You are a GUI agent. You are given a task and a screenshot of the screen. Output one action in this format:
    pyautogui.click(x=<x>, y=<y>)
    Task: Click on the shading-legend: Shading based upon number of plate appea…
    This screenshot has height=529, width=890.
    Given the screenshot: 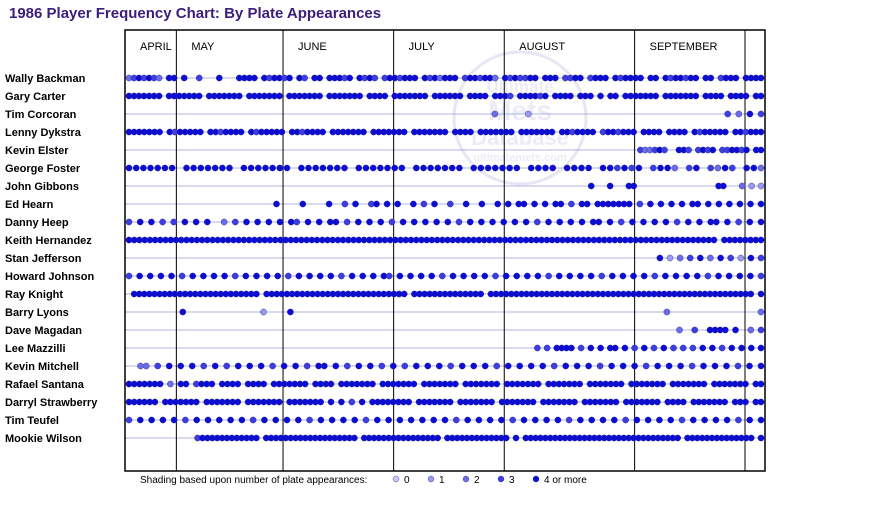 What is the action you would take?
    pyautogui.click(x=363, y=480)
    